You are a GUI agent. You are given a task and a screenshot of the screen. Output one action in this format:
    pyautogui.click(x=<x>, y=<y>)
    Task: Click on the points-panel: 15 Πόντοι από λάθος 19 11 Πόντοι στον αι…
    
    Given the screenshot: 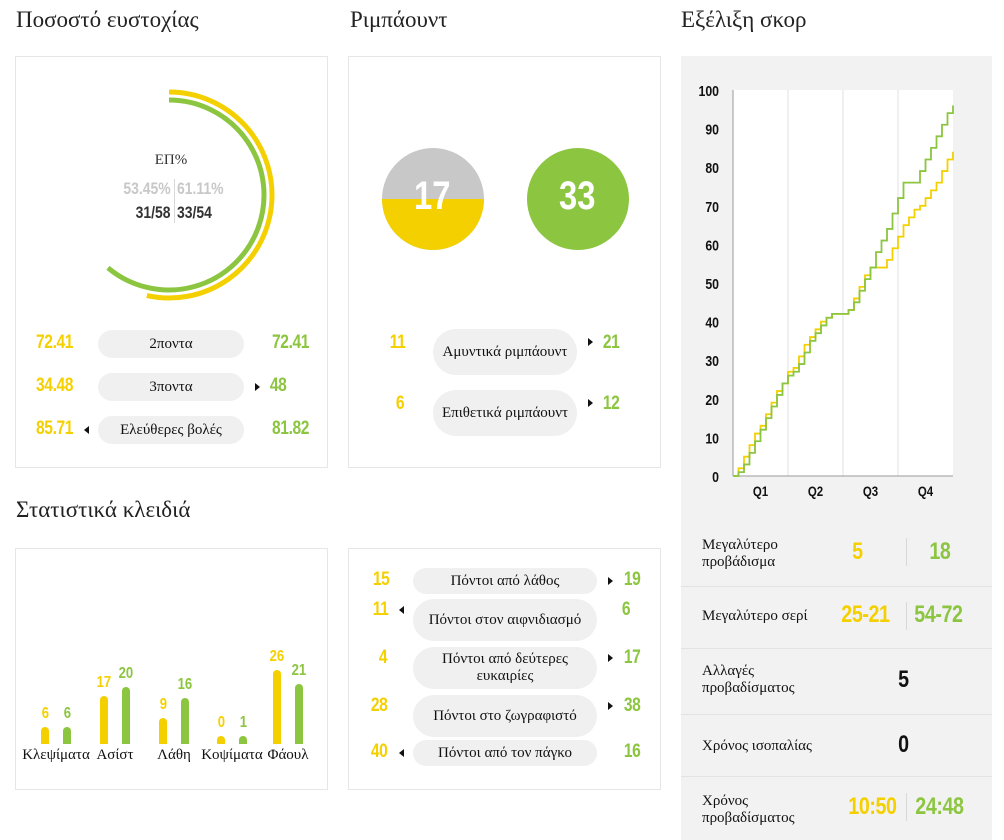 What is the action you would take?
    pyautogui.click(x=504, y=669)
    